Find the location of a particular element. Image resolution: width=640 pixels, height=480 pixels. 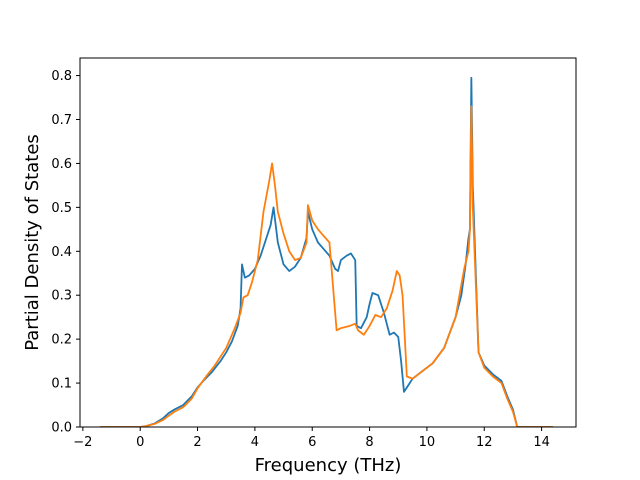

y-tick-label: 0.7 is located at coordinates (61, 120).